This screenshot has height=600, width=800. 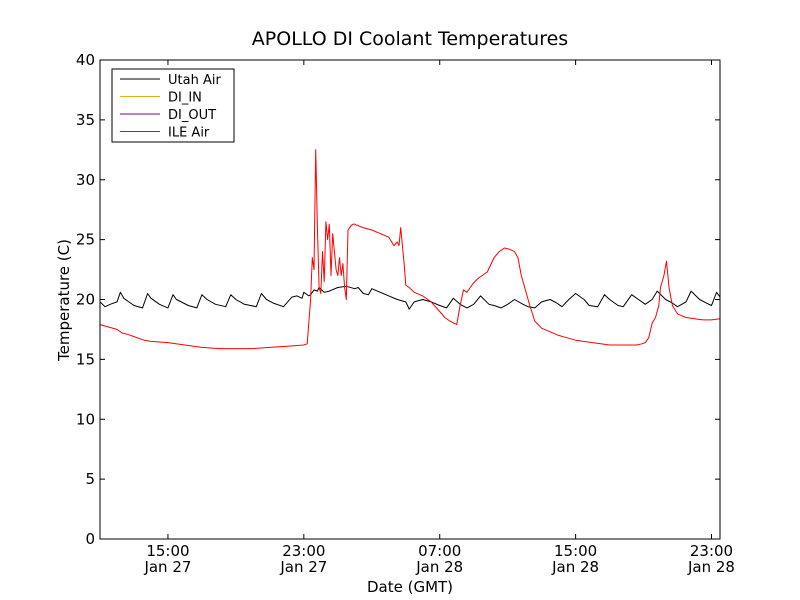 What do you see at coordinates (185, 98) in the screenshot?
I see `legend-label-di-in: DI_IN` at bounding box center [185, 98].